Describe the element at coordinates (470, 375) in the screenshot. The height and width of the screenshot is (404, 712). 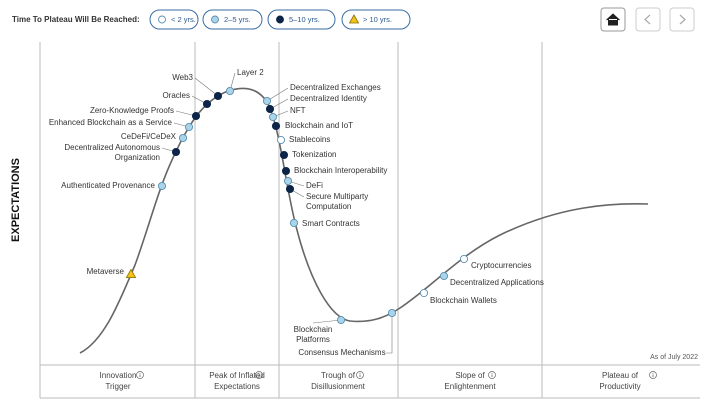
I see `phase-label: Slope of` at that location.